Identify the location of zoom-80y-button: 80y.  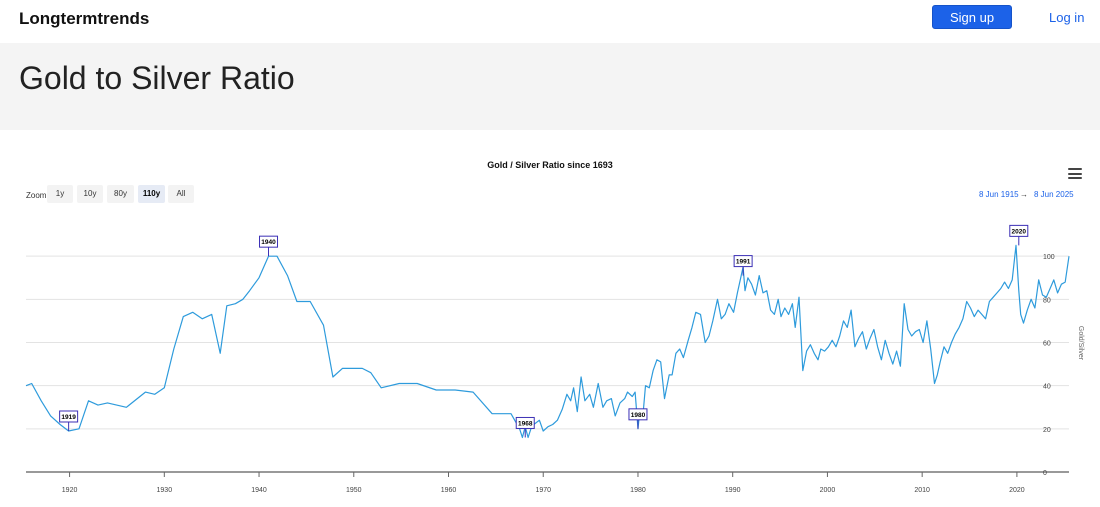
(120, 194).